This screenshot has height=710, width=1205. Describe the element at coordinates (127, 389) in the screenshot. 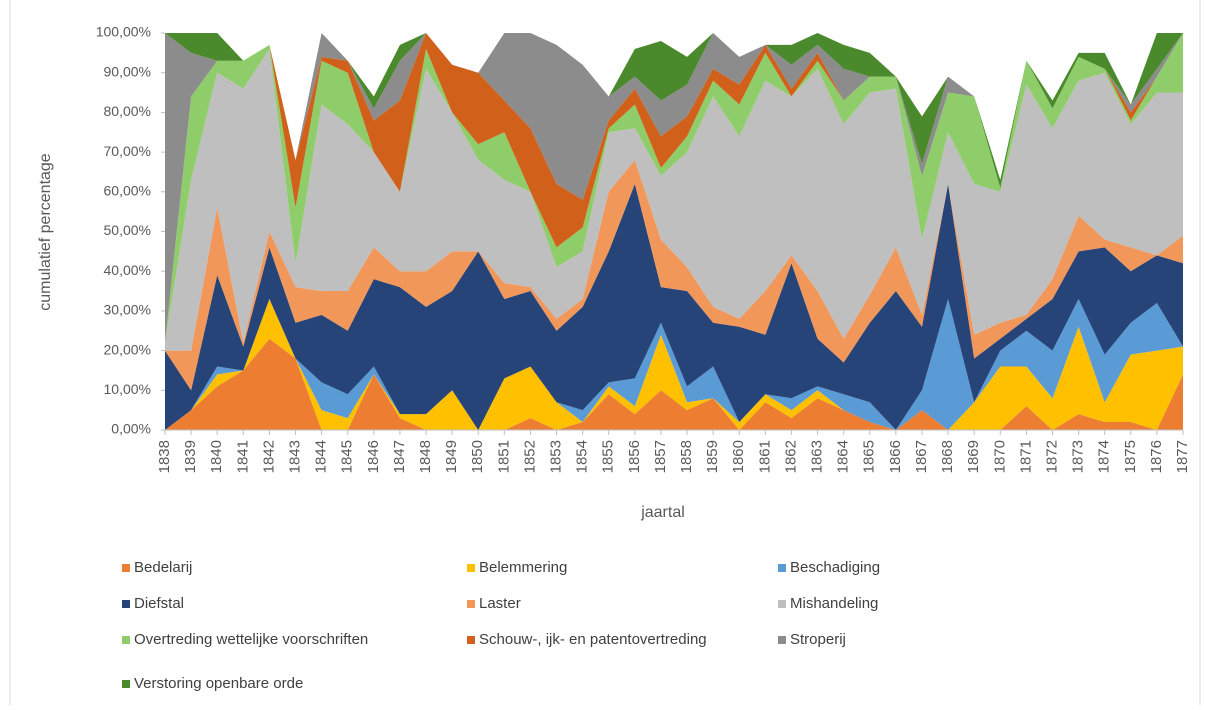

I see `y-tick-label: 10,00%` at that location.